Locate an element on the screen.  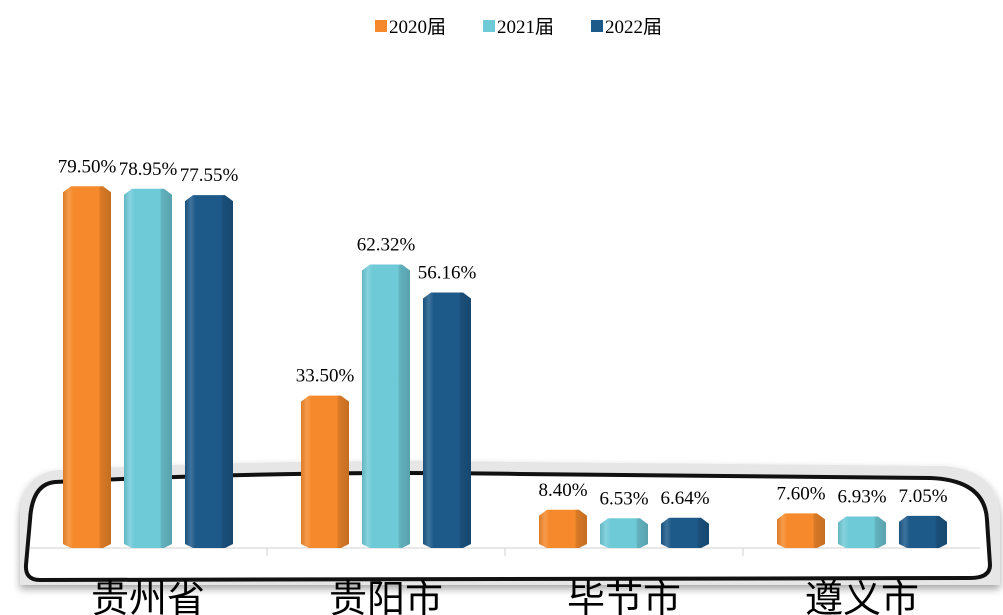
data-label: 6.53% is located at coordinates (623, 498).